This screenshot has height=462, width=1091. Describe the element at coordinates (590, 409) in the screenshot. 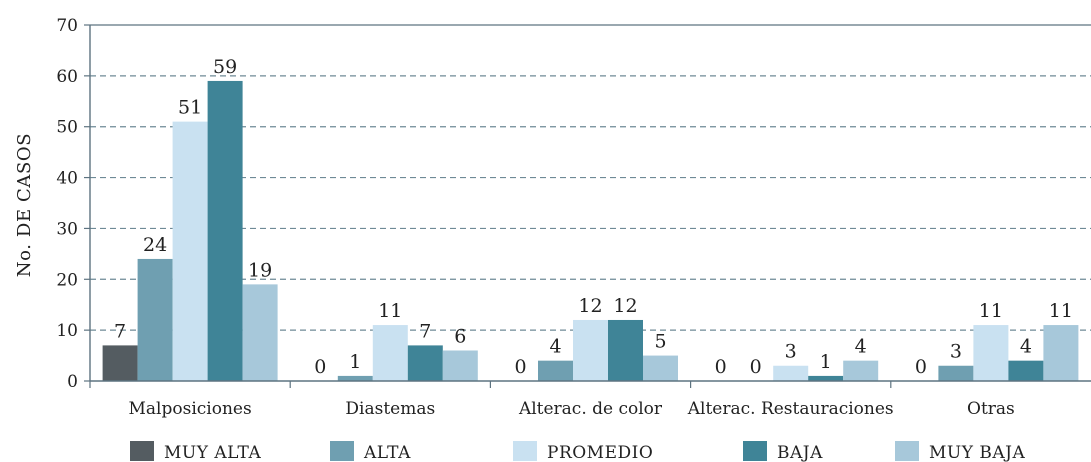

I see `category-label: Alterac. de color` at that location.